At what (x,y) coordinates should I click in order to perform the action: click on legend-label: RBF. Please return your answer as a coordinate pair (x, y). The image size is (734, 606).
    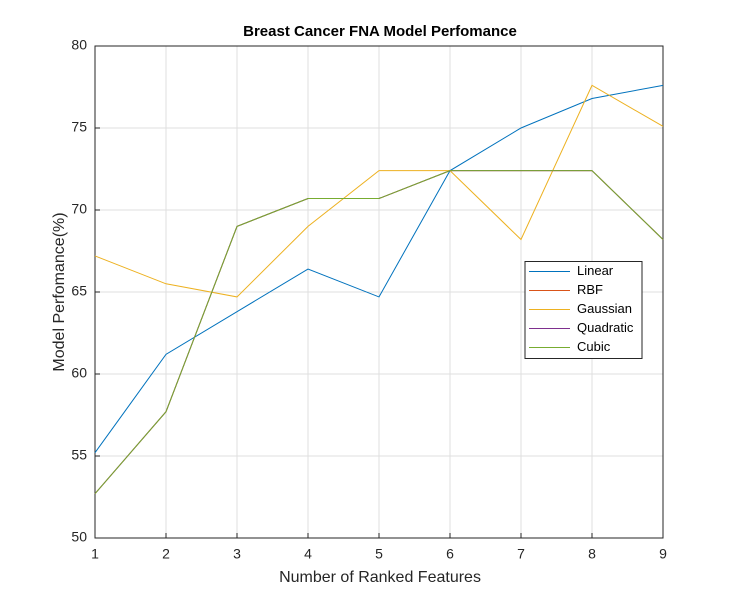
    Looking at the image, I should click on (590, 289).